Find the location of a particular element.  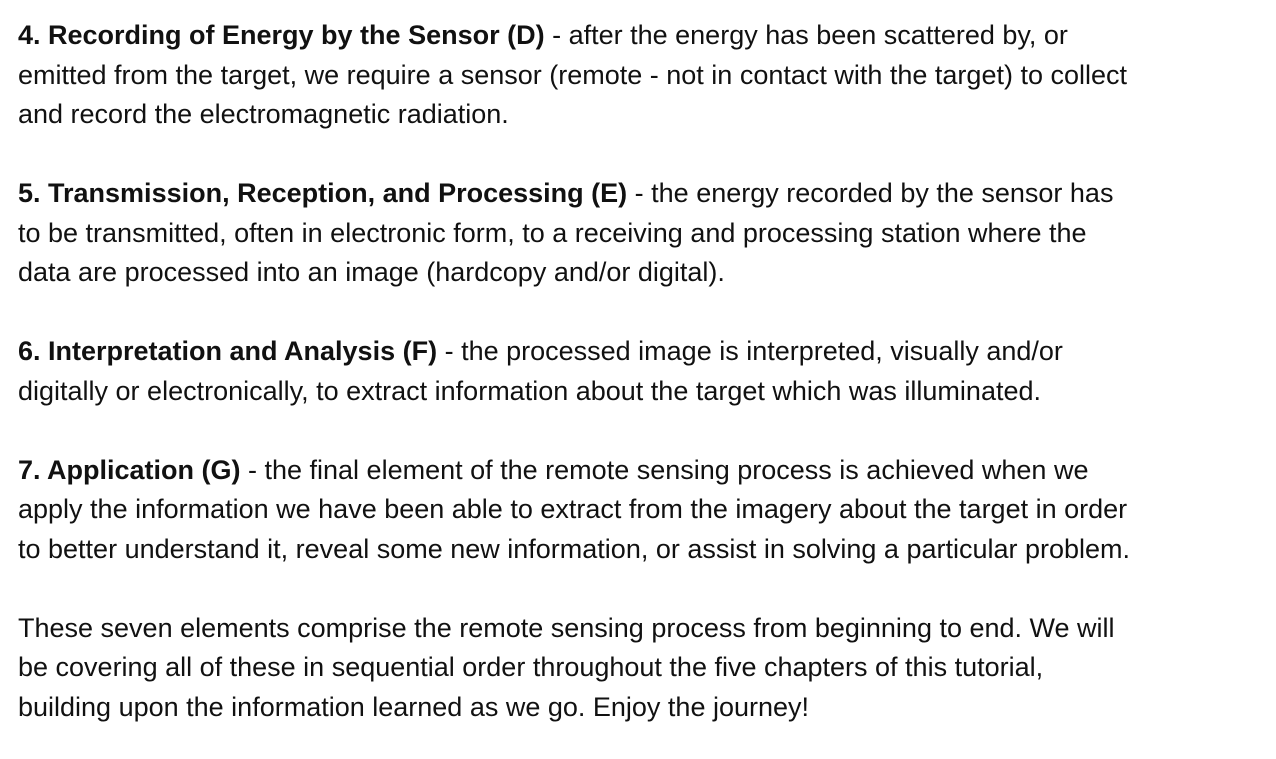

section-text-line: - the energy recorded by the sensor has is located at coordinates (870, 193).